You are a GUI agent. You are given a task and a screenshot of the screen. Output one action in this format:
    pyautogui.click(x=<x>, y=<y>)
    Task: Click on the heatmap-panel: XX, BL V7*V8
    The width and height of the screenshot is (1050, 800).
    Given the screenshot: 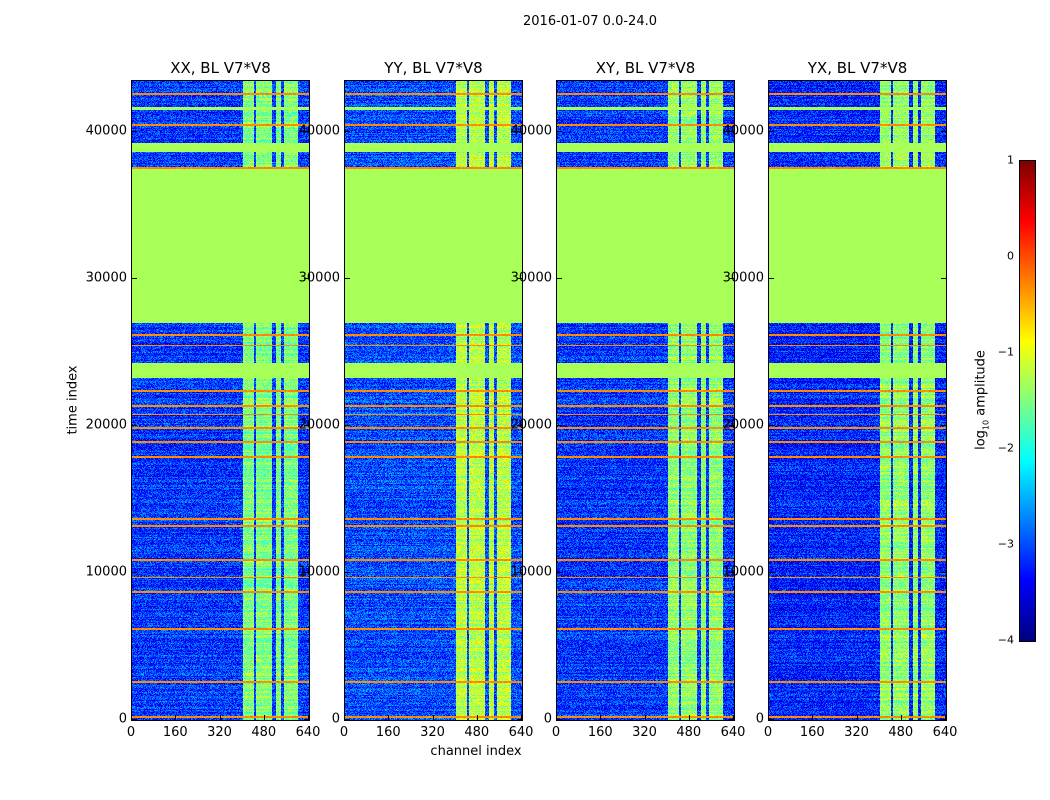 What is the action you would take?
    pyautogui.click(x=220, y=390)
    